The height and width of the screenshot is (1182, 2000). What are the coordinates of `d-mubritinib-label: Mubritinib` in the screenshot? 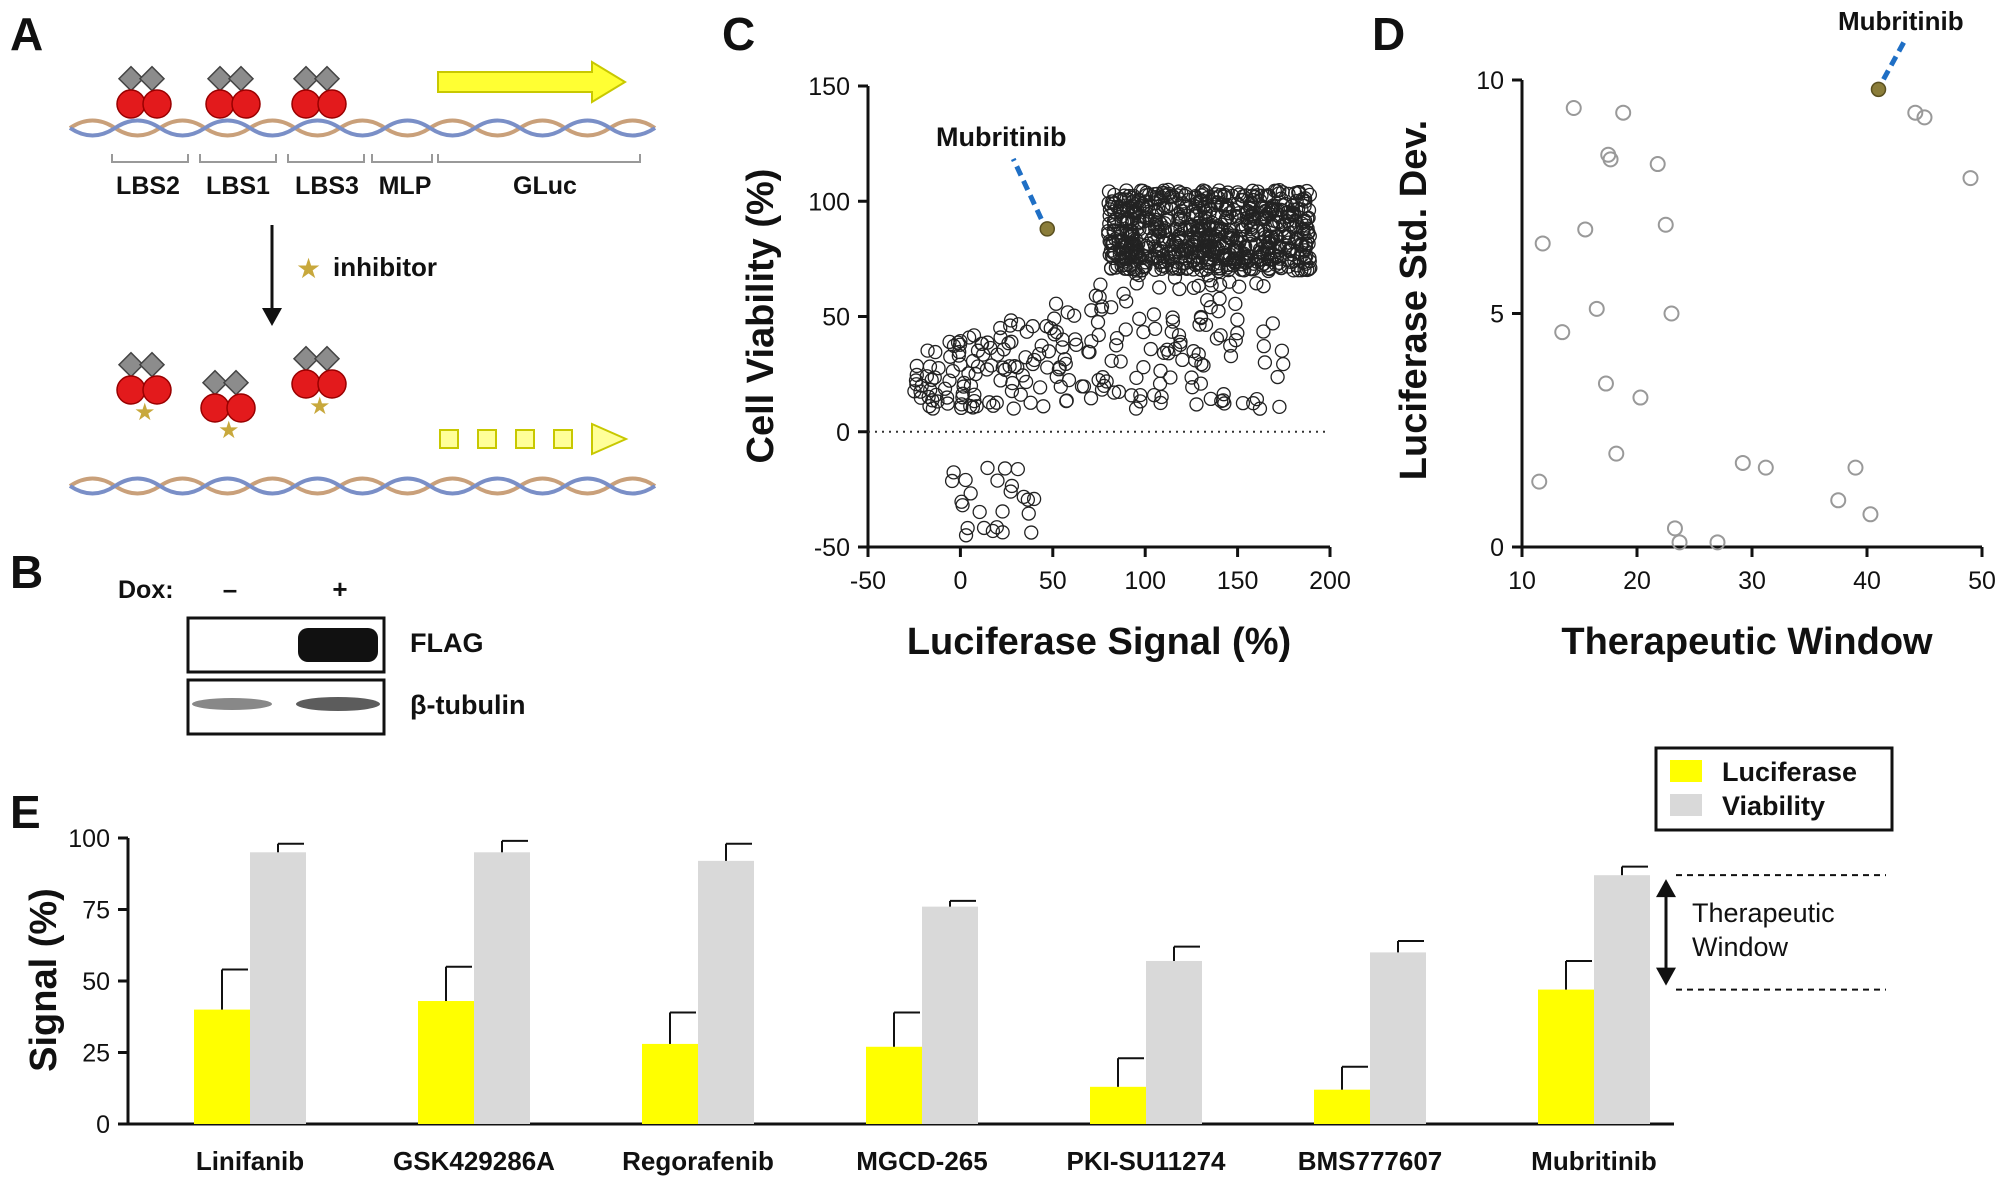 It's located at (1901, 21).